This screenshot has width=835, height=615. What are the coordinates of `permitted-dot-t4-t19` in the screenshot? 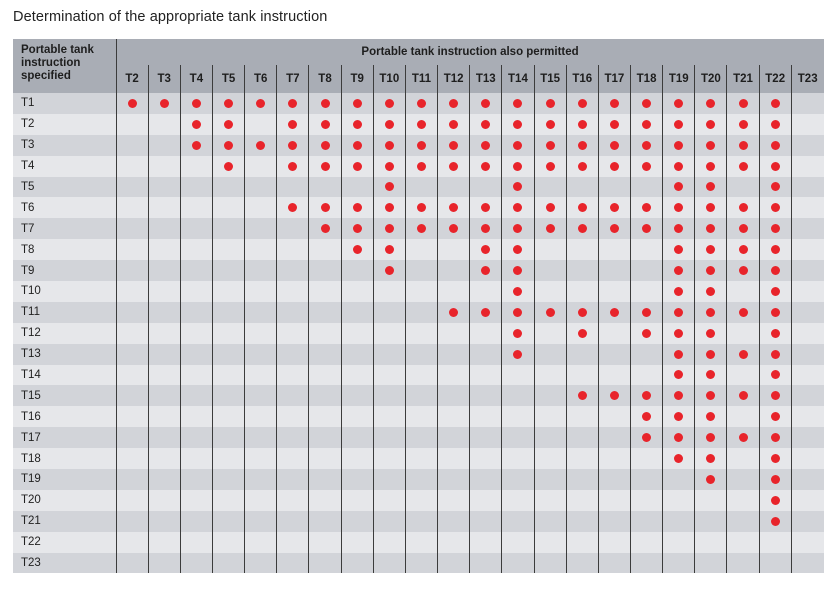 It's located at (679, 166).